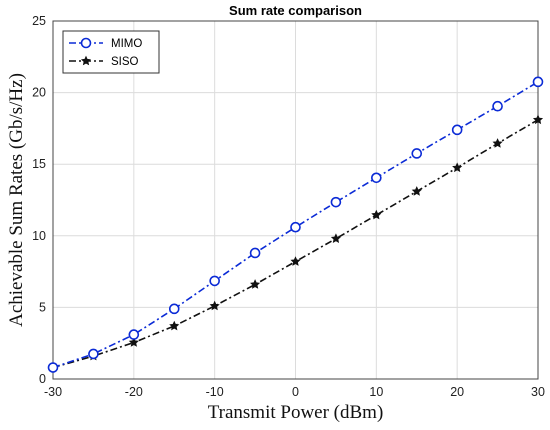  What do you see at coordinates (42, 379) in the screenshot?
I see `y-tick-label: 0` at bounding box center [42, 379].